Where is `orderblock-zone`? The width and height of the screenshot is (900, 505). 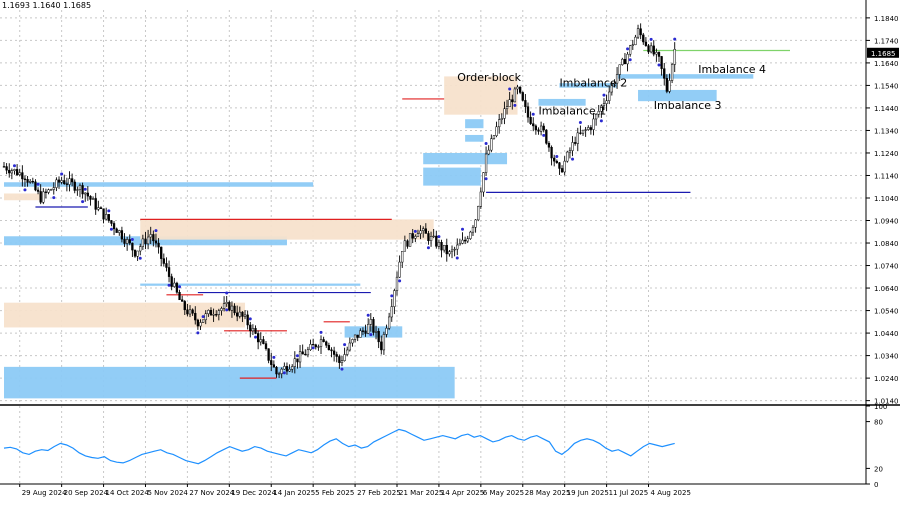
orderblock-zone is located at coordinates (287, 229).